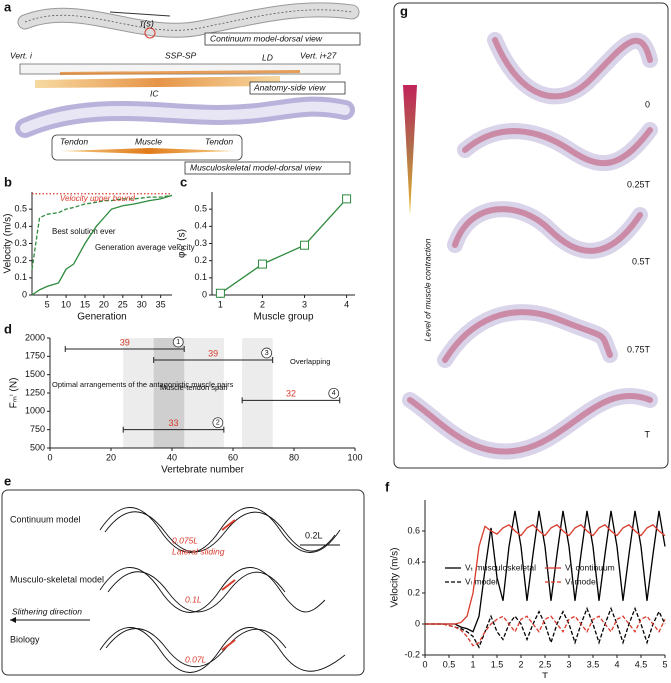 The height and width of the screenshot is (683, 671). Describe the element at coordinates (148, 141) in the screenshot. I see `inset-label: Muscle` at that location.